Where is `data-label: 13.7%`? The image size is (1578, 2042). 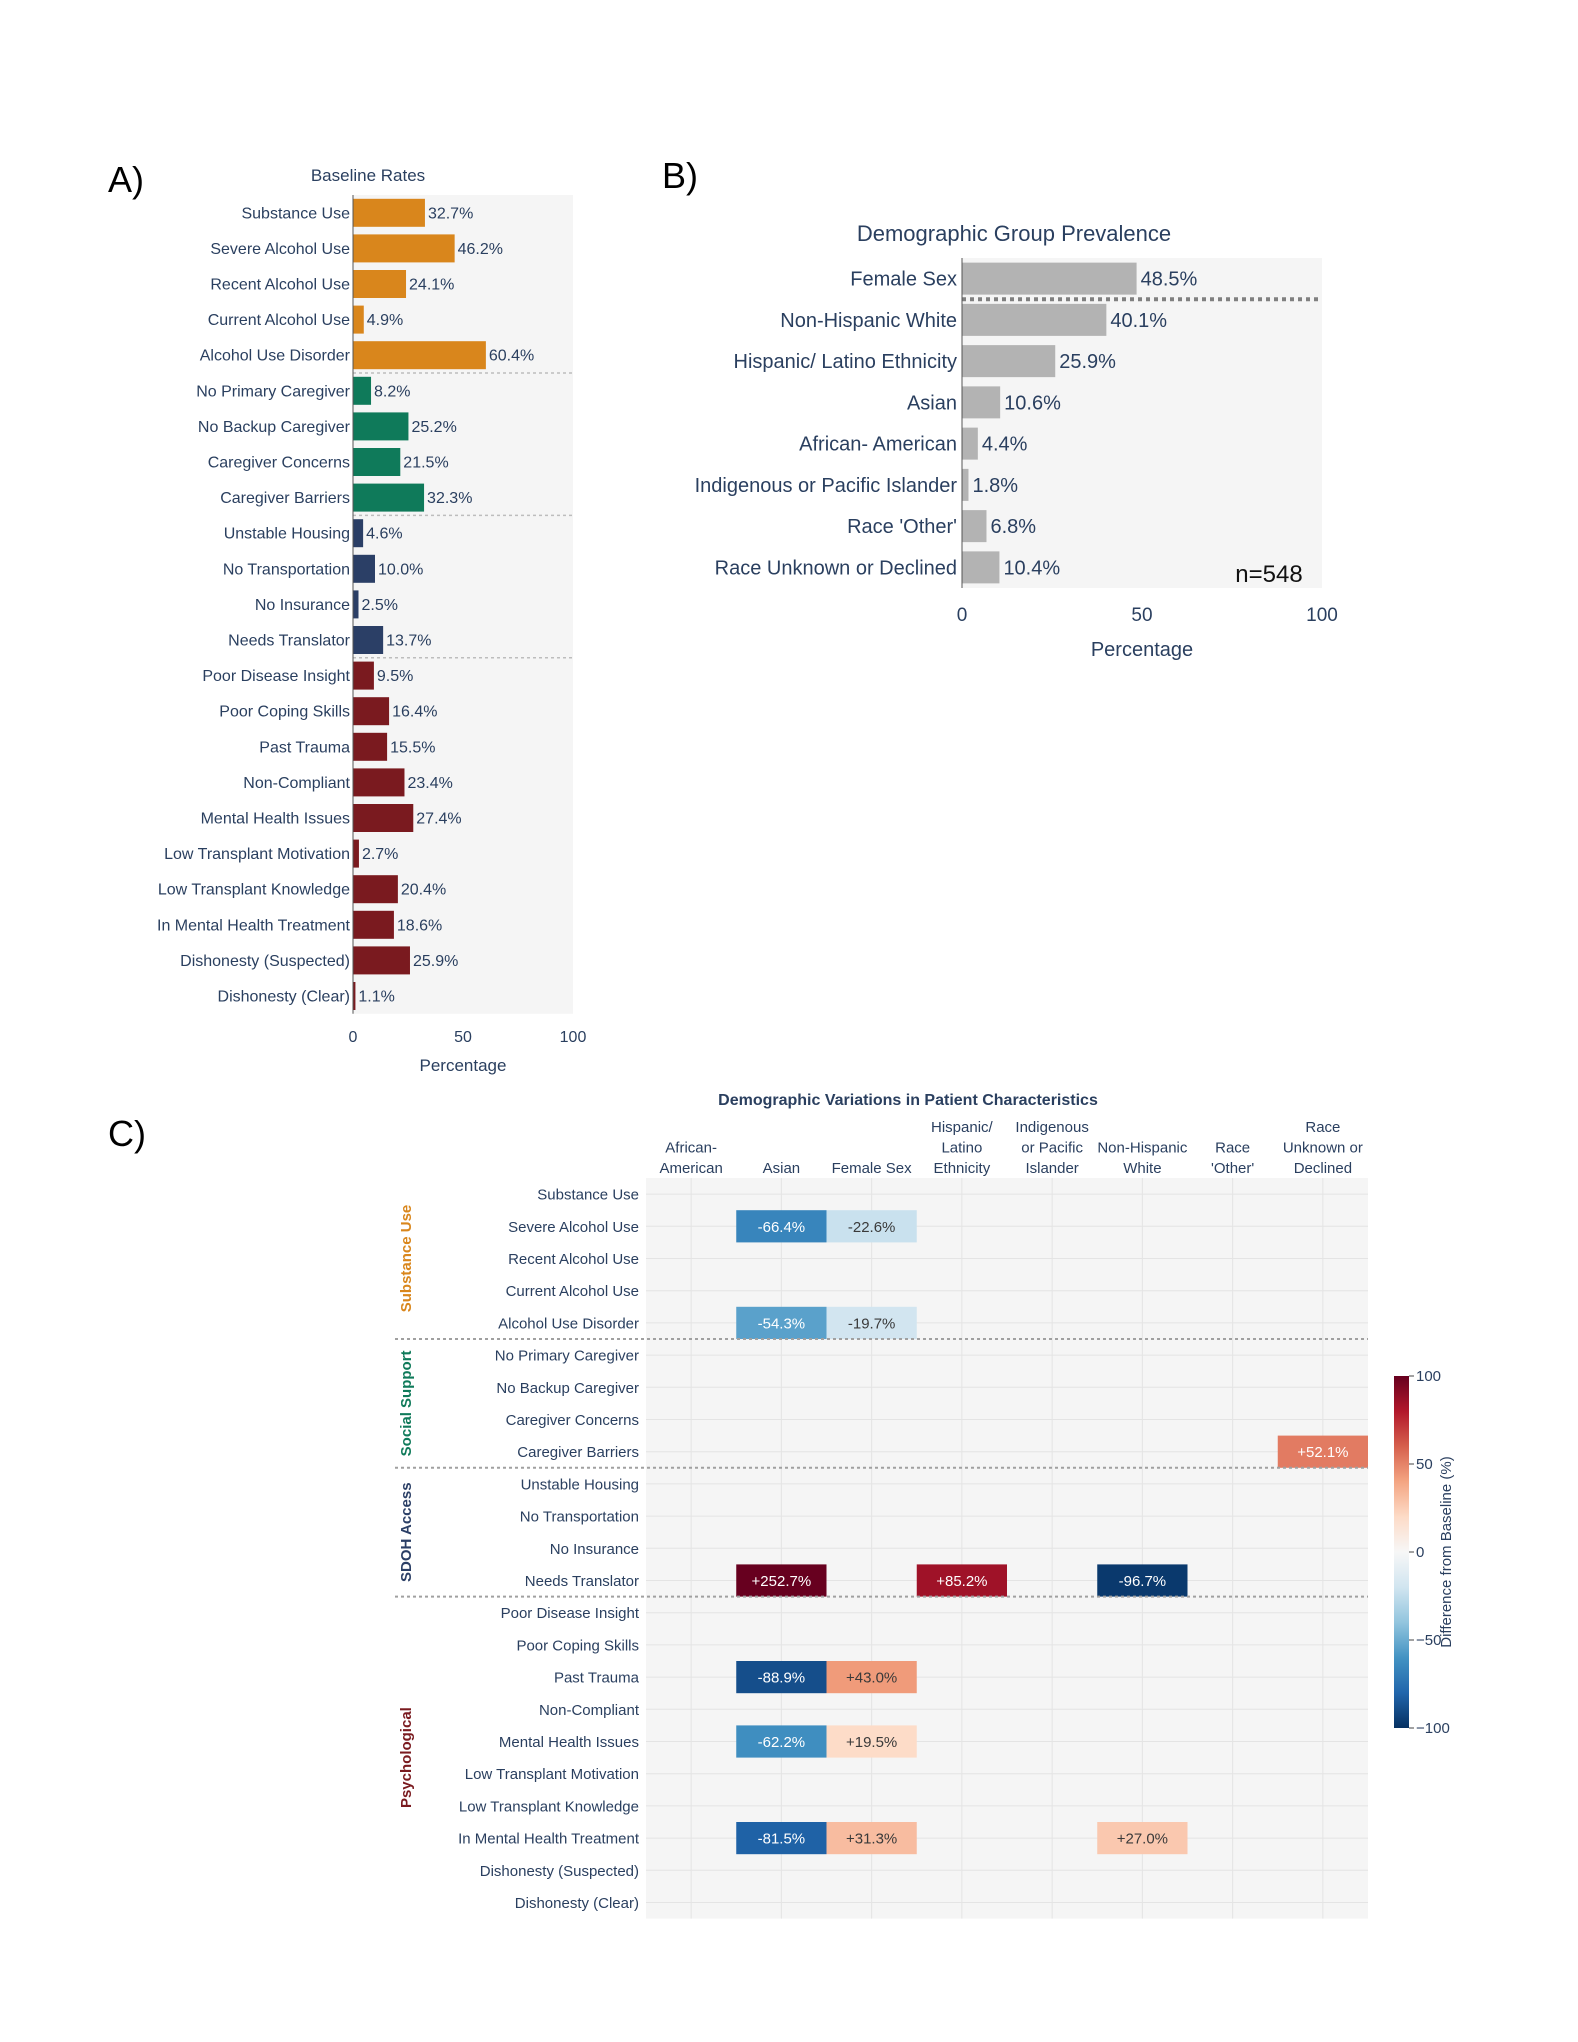 data-label: 13.7% is located at coordinates (408, 641).